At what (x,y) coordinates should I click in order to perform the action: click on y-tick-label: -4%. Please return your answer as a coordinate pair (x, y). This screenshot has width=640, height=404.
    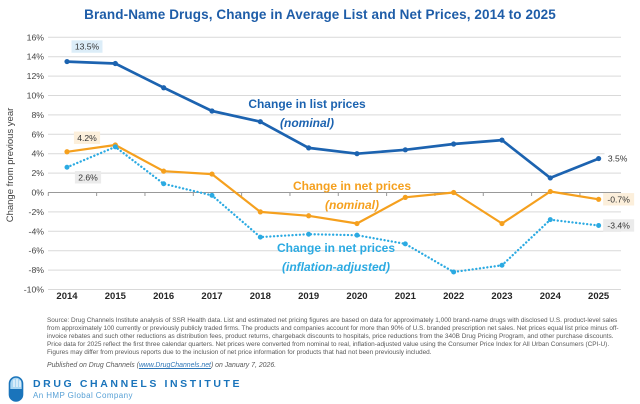
    Looking at the image, I should click on (37, 231).